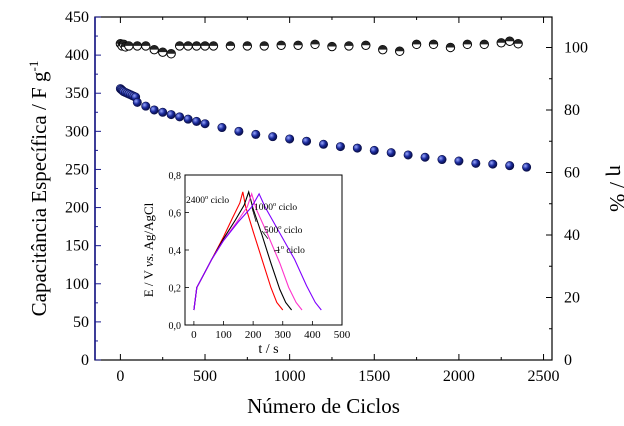  I want to click on inset-y-tick-label: 0,8, so click(175, 176).